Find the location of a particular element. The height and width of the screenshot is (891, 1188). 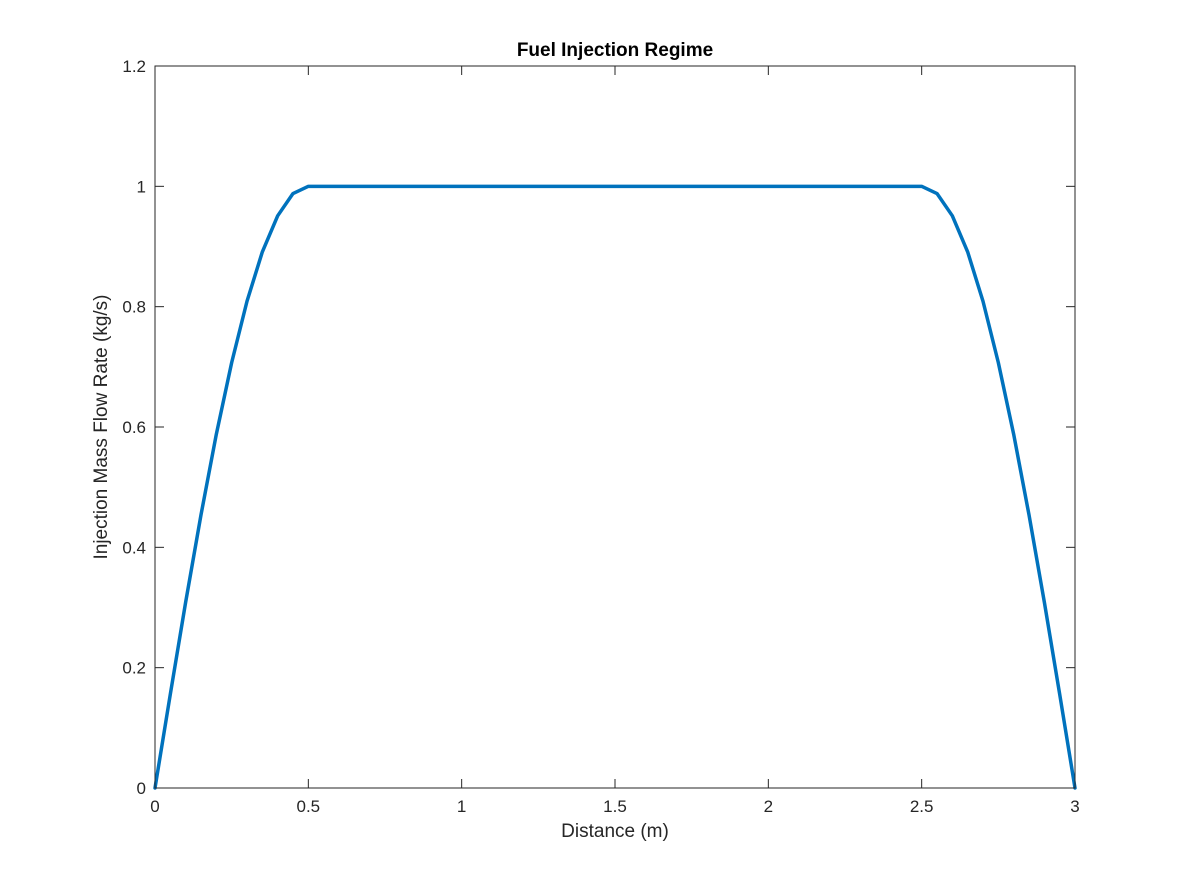

x-tick-label: 1.5 is located at coordinates (615, 806).